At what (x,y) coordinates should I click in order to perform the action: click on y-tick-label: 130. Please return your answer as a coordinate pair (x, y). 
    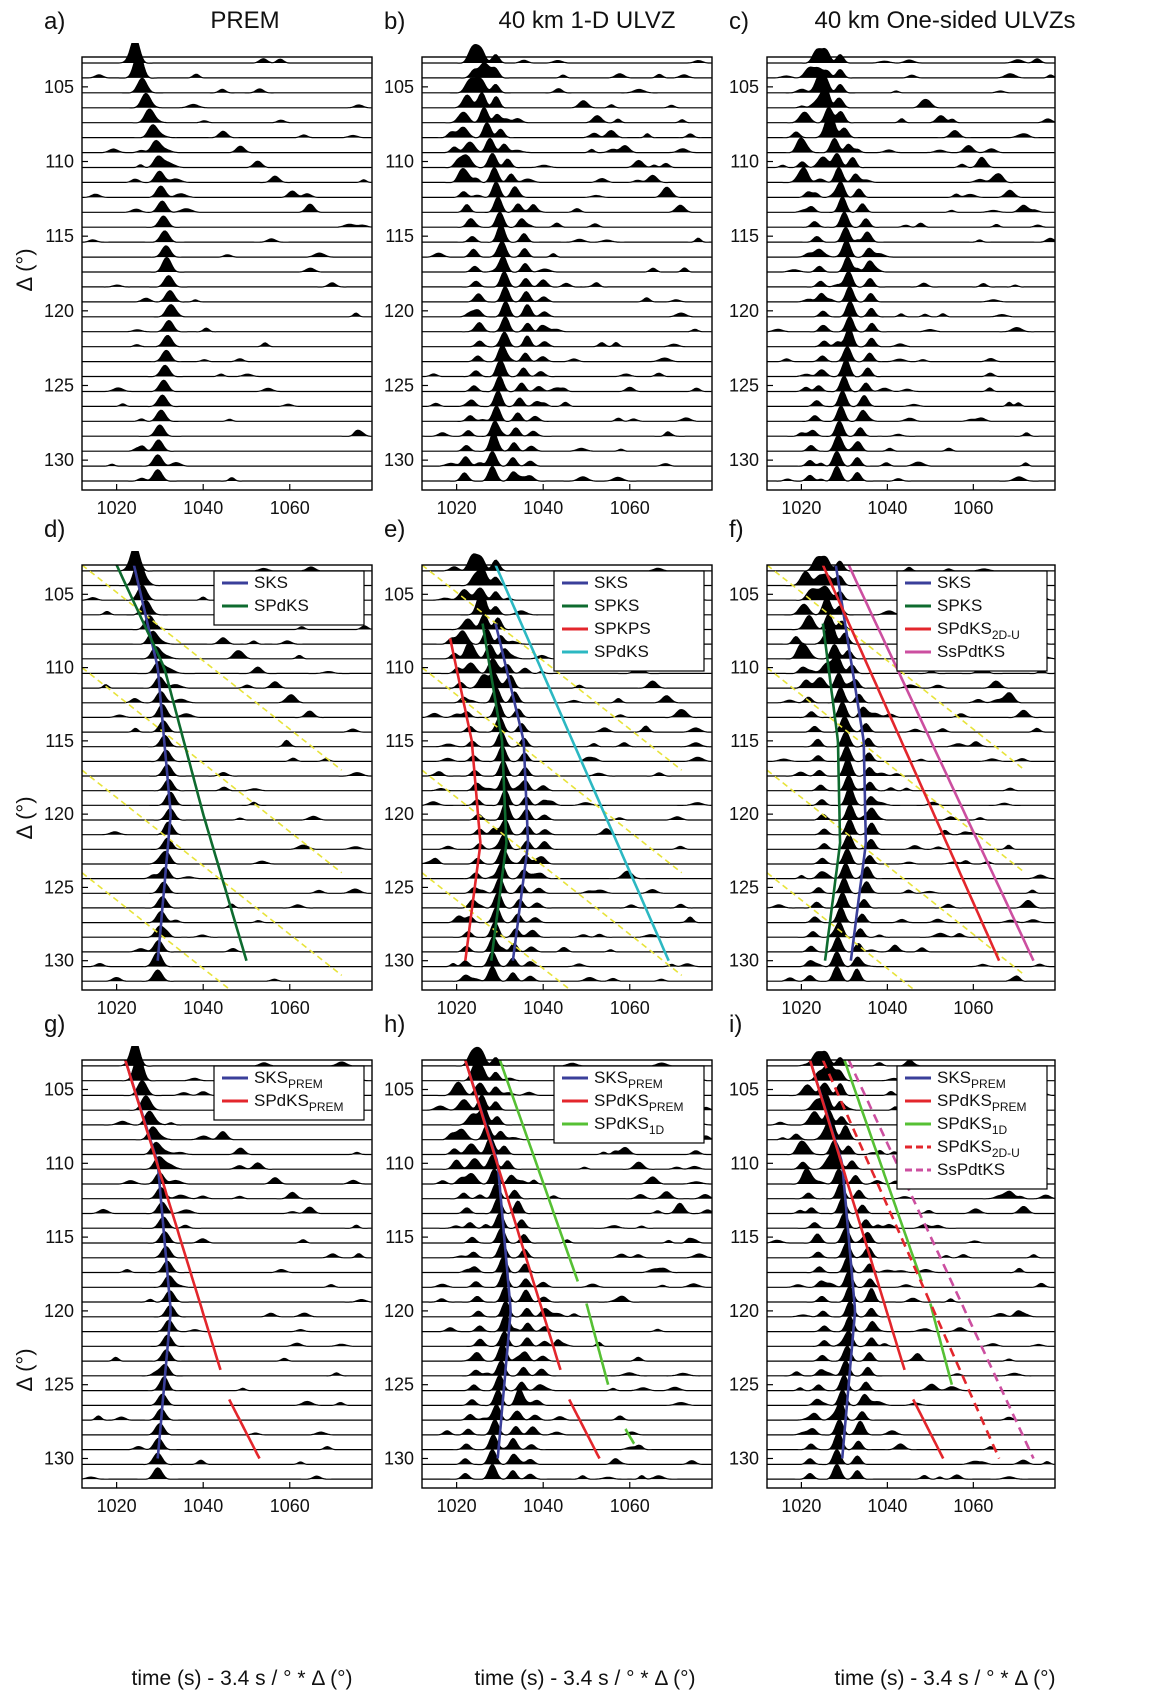
    Looking at the image, I should click on (399, 961).